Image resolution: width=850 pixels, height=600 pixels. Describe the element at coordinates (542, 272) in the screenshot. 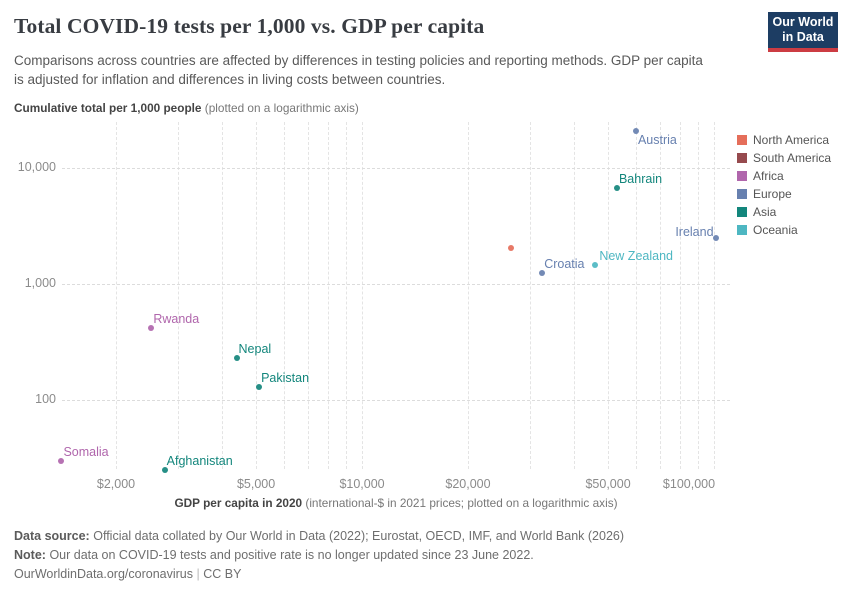

I see `data-point-croatia` at that location.